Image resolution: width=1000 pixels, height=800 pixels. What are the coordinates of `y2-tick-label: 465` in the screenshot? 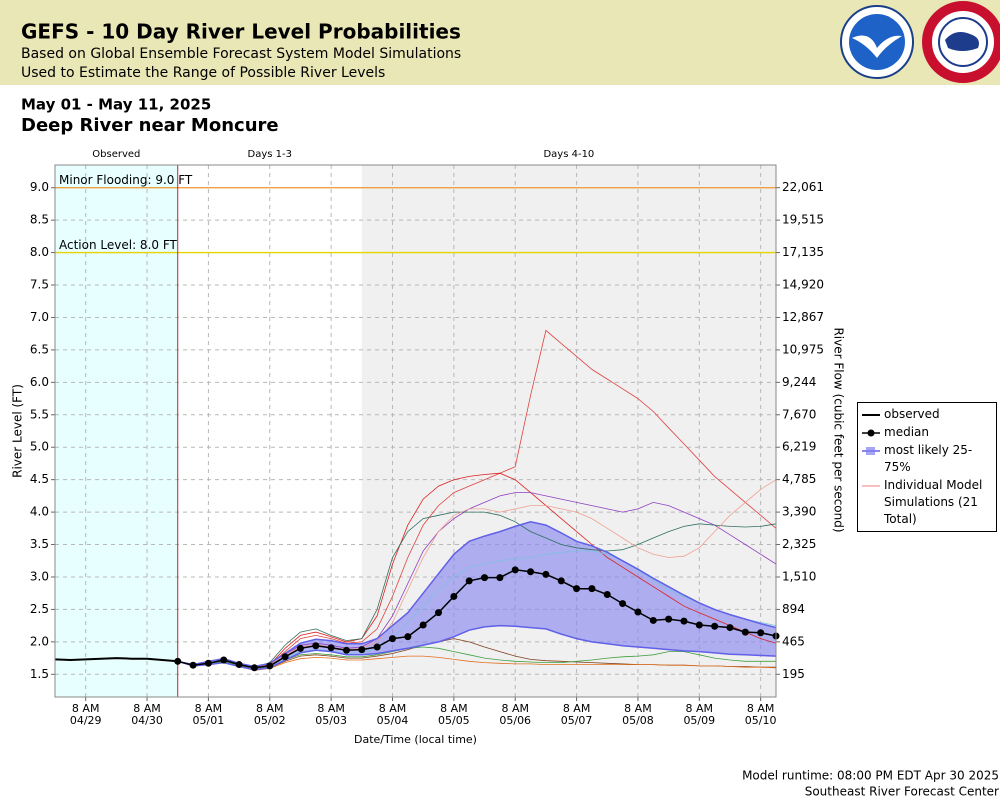 It's located at (793, 641).